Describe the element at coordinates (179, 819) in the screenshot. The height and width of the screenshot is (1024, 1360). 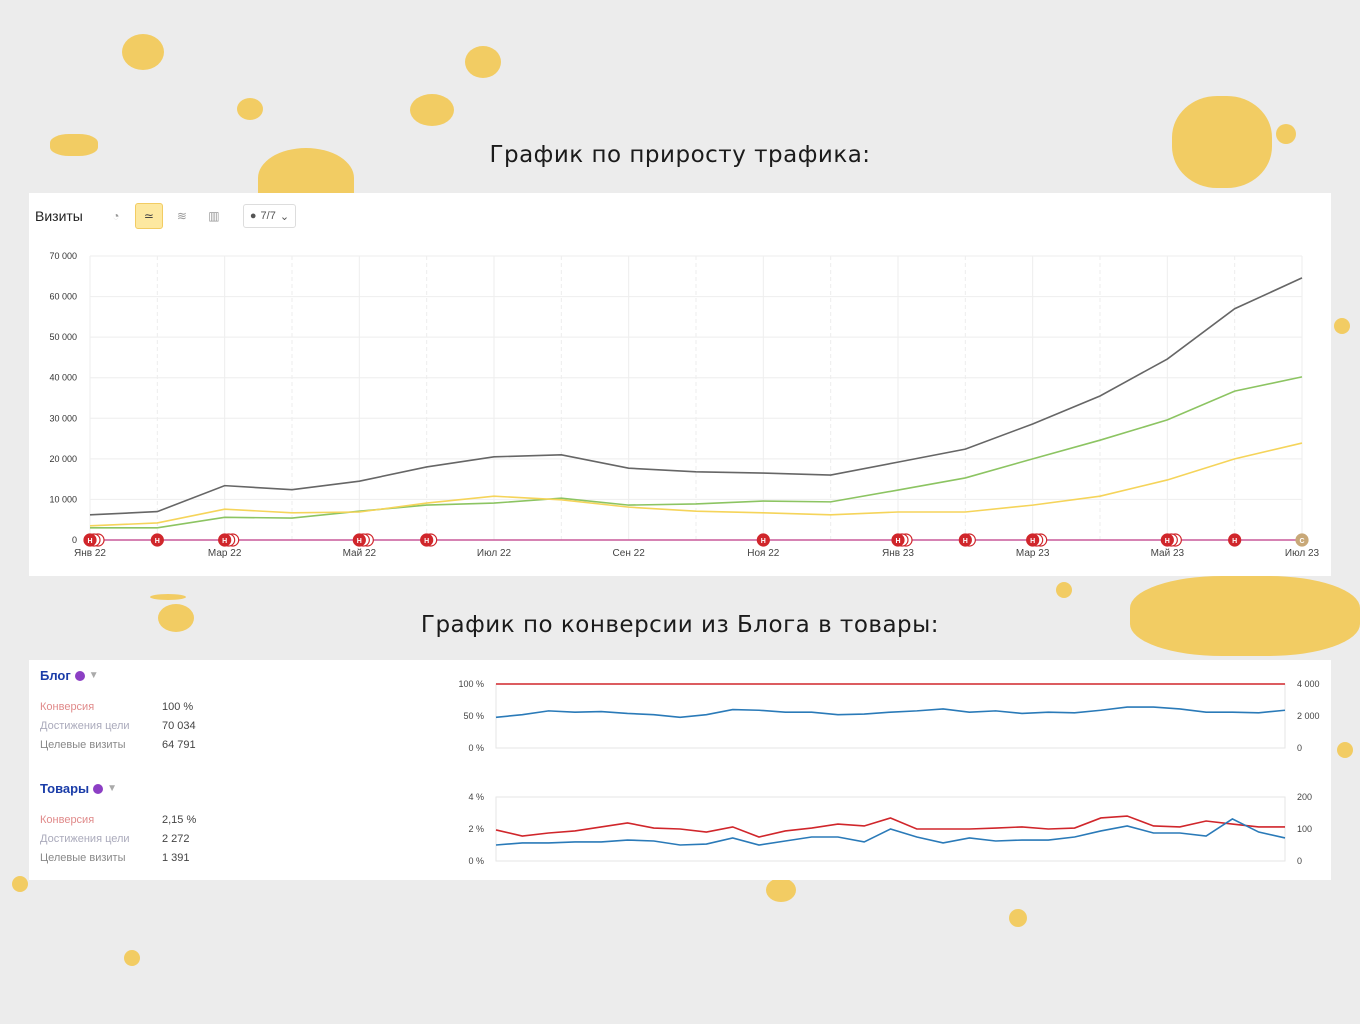
I see `metric-value: 2,15 %` at that location.